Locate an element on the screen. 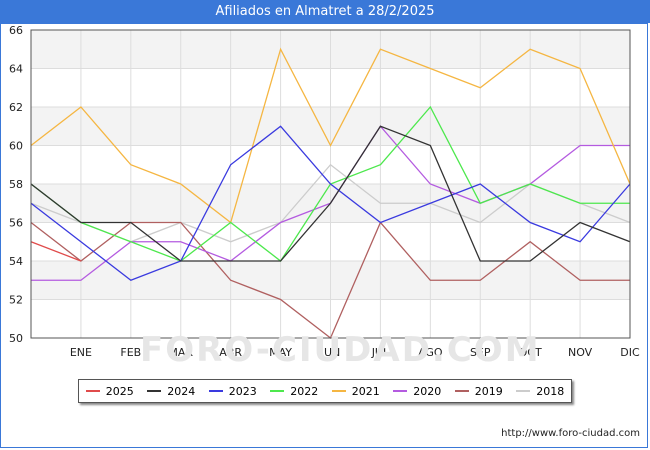 Image resolution: width=650 pixels, height=450 pixels. y-tick-label: 50 is located at coordinates (16, 338).